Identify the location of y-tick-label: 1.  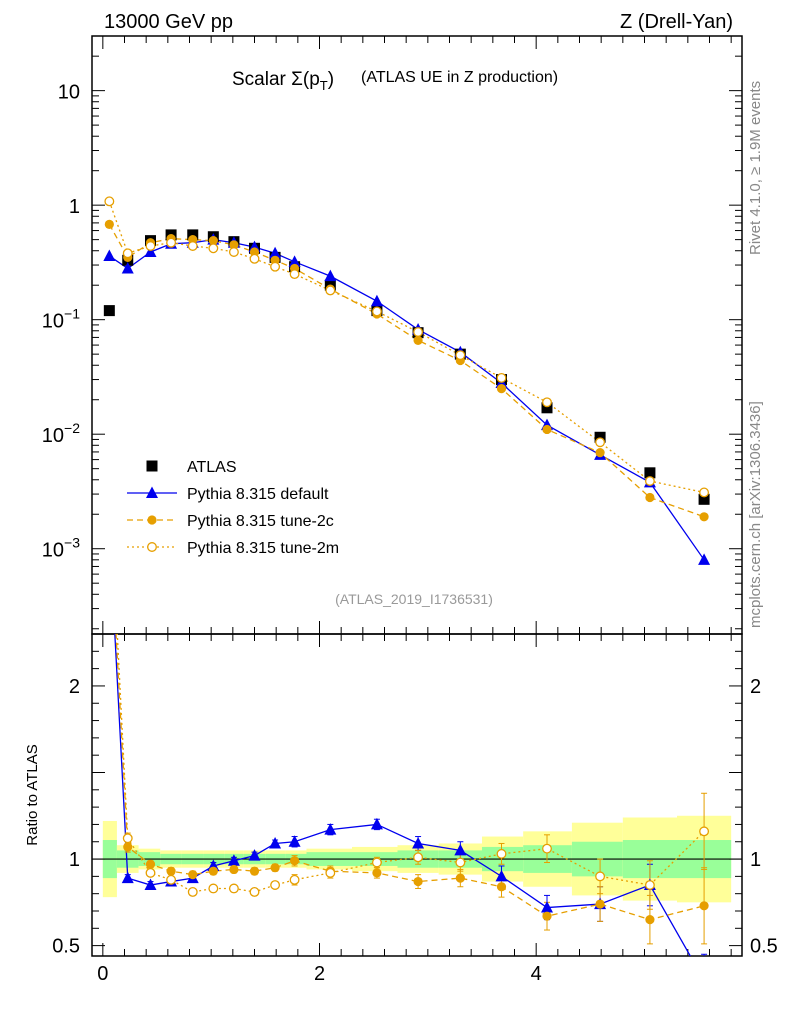
(74, 207).